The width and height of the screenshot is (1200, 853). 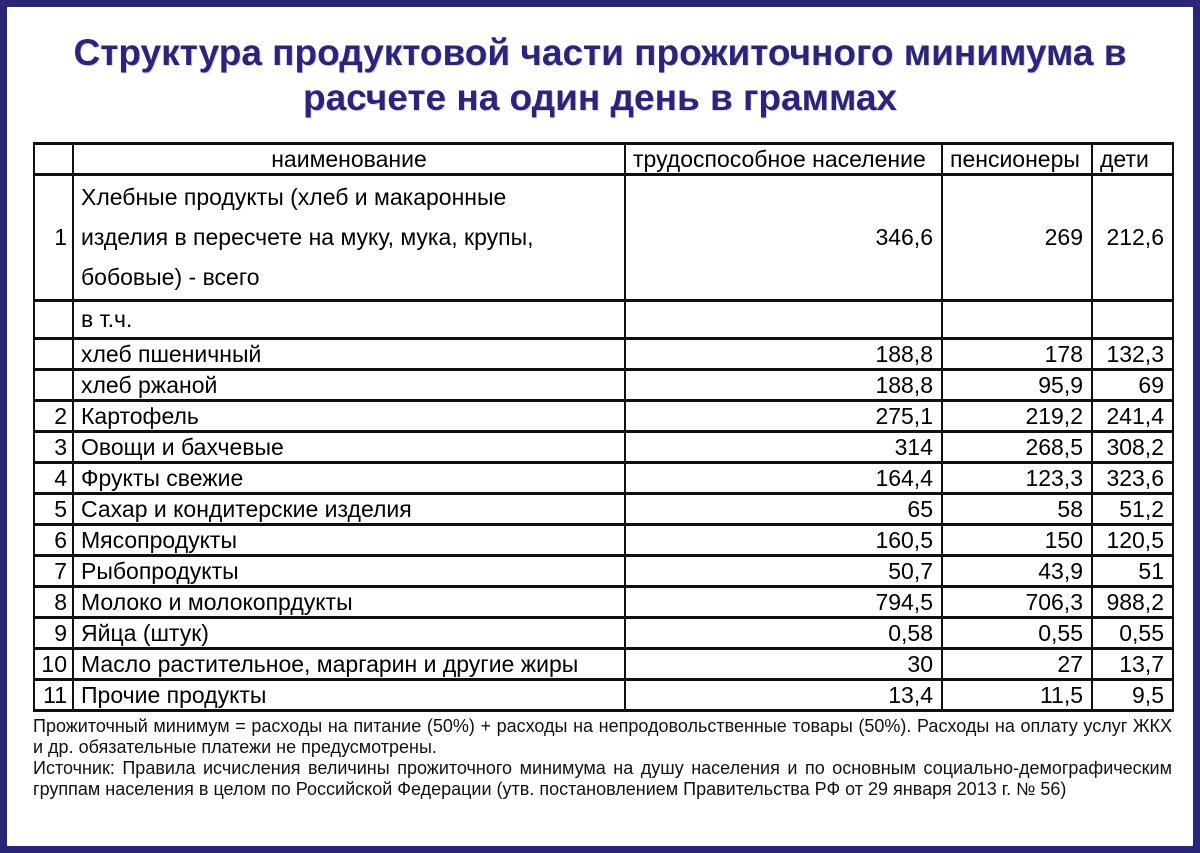 What do you see at coordinates (53, 447) in the screenshot?
I see `row-number-cell: 3` at bounding box center [53, 447].